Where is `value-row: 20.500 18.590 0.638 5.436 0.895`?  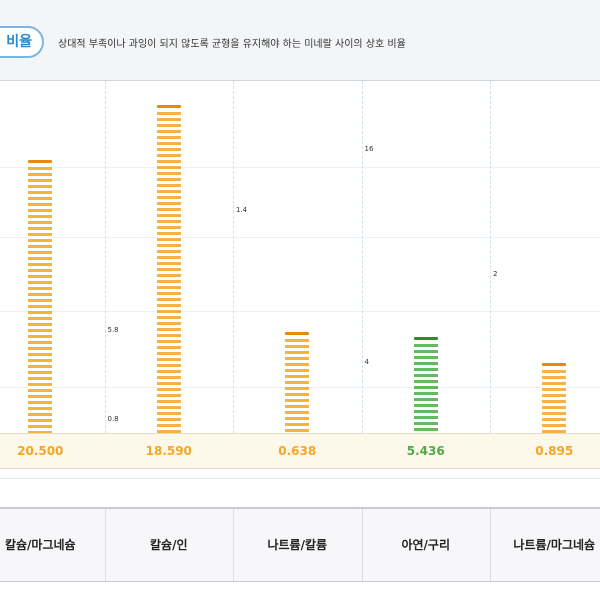 value-row: 20.500 18.590 0.638 5.436 0.895 is located at coordinates (300, 451).